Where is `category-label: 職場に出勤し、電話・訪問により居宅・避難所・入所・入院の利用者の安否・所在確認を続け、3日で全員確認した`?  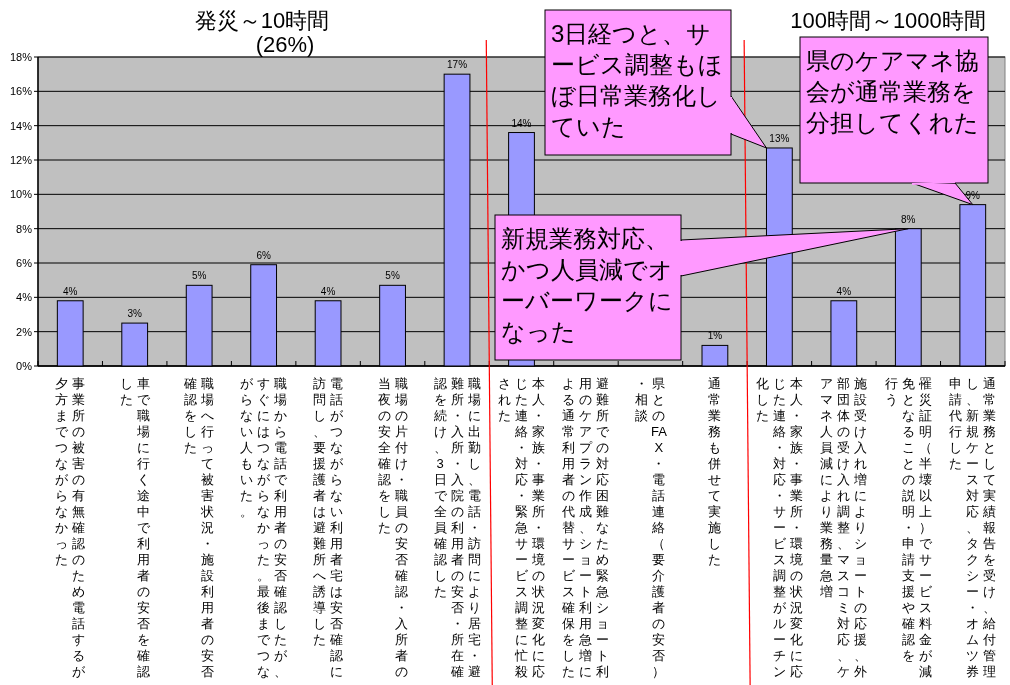 category-label: 職場に出勤し、電話・訪問により居宅・避難所・入所・入院の利用者の安否・所在確認を続け、3日で全員確認した is located at coordinates (457, 527).